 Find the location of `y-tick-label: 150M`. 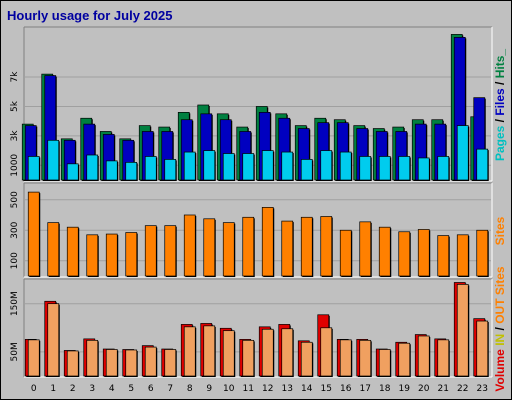

y-tick-label: 150M is located at coordinates (15, 303).